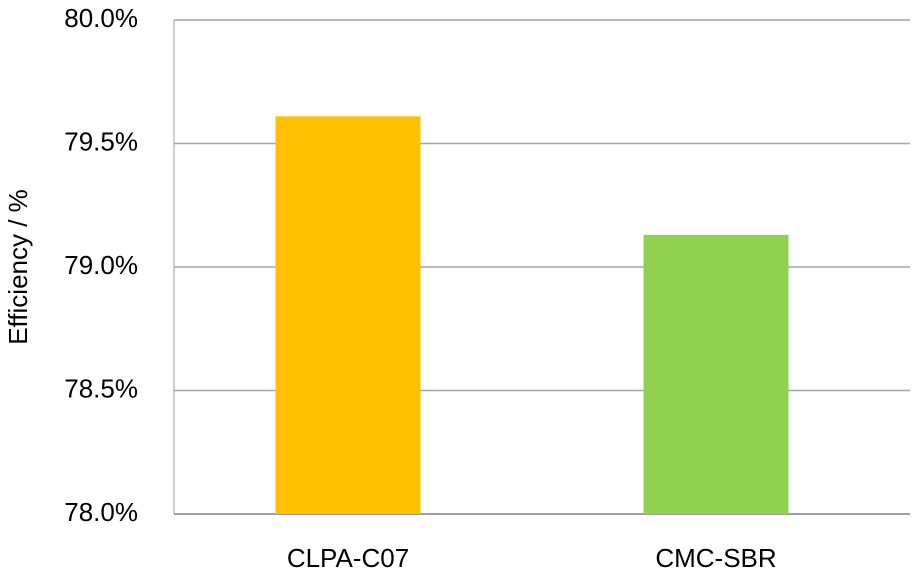  I want to click on x-tick-label: CMC-SBR, so click(715, 558).